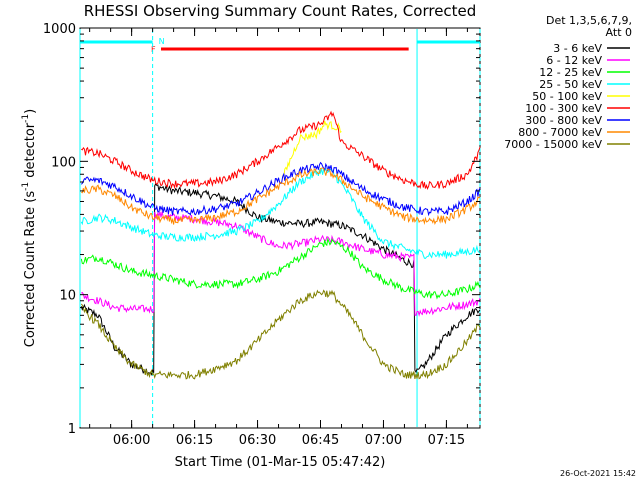 Image resolution: width=640 pixels, height=480 pixels. I want to click on y-axis-label: Corrected Count Rate (s-1 detector-1), so click(29, 228).